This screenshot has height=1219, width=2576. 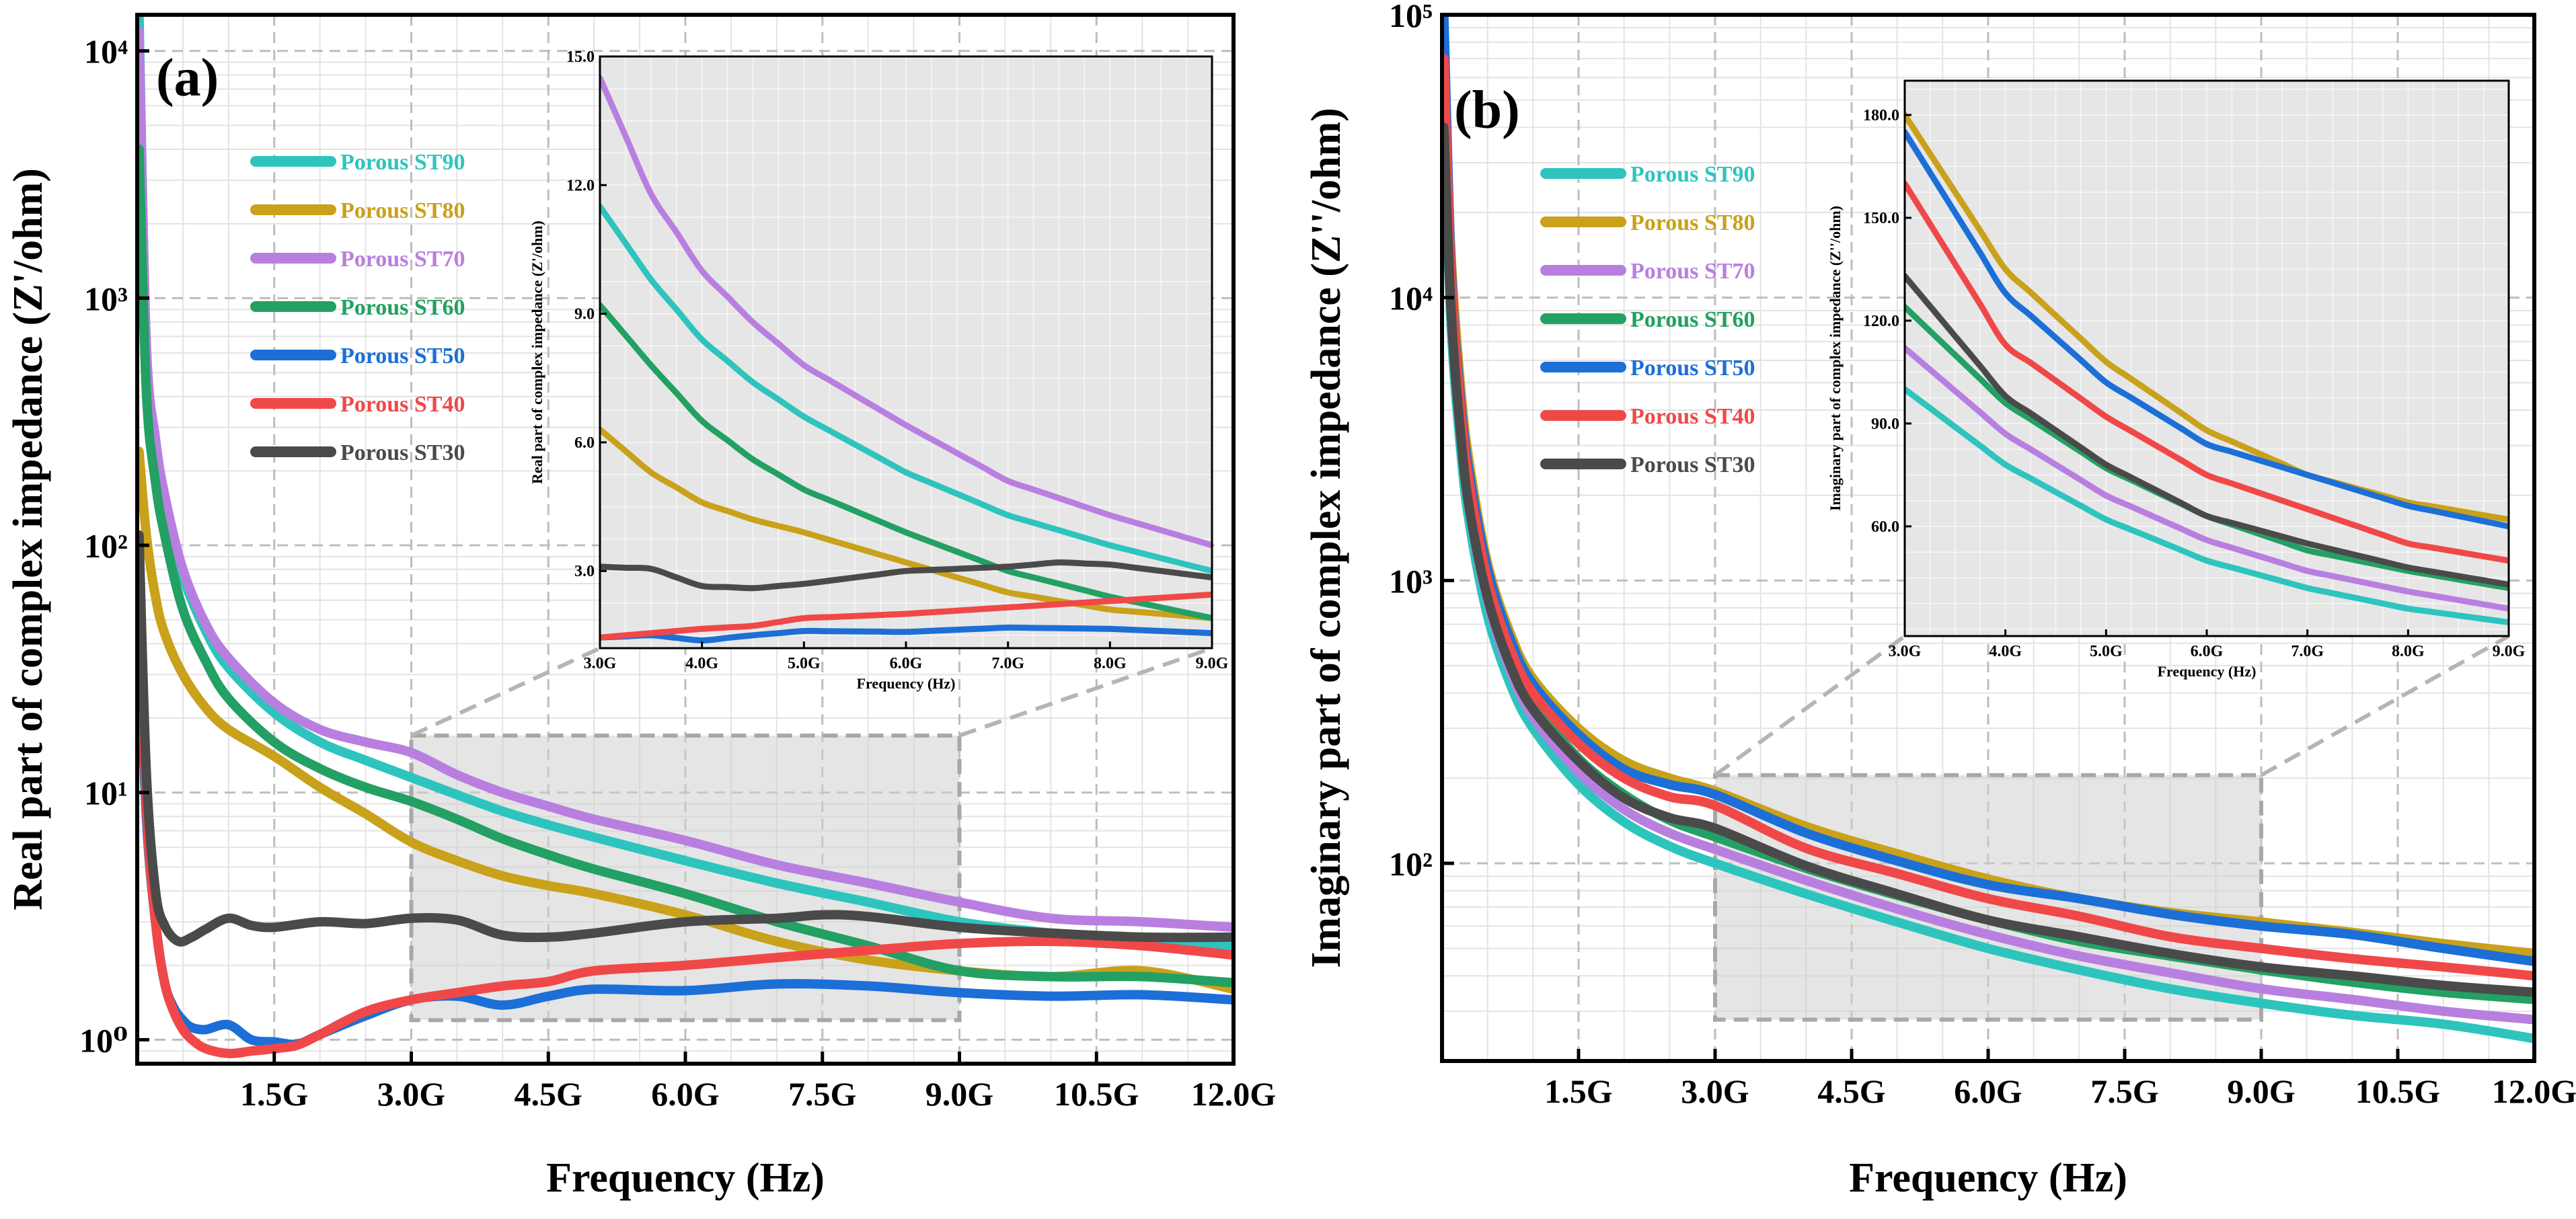 I want to click on y-tick-label: 10⁵, so click(x=1411, y=17).